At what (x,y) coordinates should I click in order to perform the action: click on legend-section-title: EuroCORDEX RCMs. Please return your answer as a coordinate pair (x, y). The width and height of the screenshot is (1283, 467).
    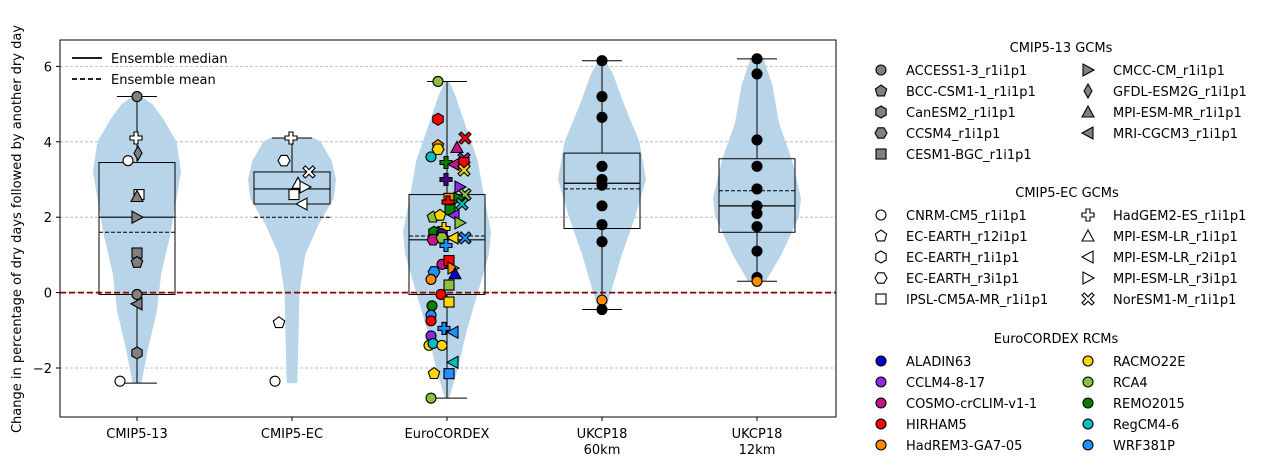
    Looking at the image, I should click on (1056, 339).